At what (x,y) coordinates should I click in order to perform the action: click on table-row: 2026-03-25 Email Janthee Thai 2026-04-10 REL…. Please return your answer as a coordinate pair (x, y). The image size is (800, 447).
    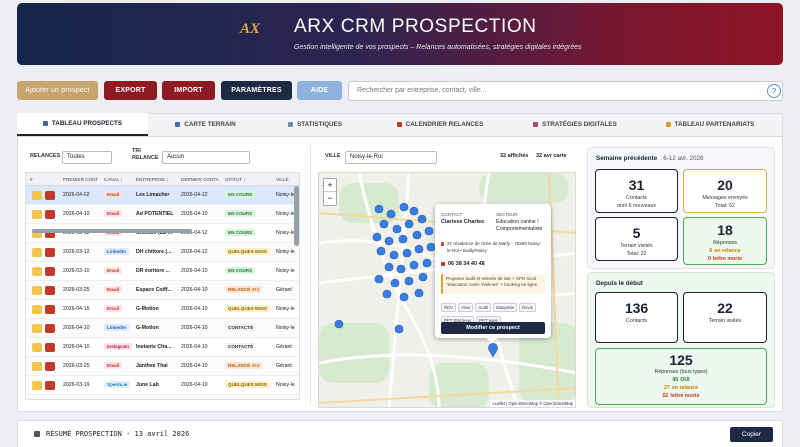
    Looking at the image, I should click on (162, 366).